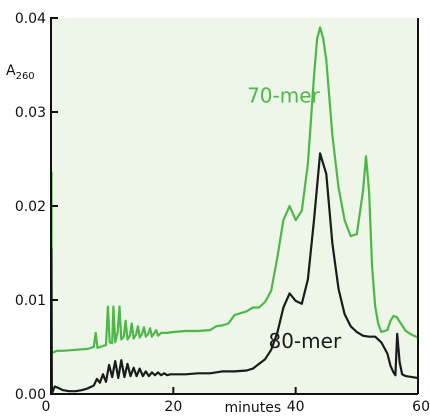 Image resolution: width=430 pixels, height=419 pixels. What do you see at coordinates (253, 408) in the screenshot?
I see `x-axis-label: minutes` at bounding box center [253, 408].